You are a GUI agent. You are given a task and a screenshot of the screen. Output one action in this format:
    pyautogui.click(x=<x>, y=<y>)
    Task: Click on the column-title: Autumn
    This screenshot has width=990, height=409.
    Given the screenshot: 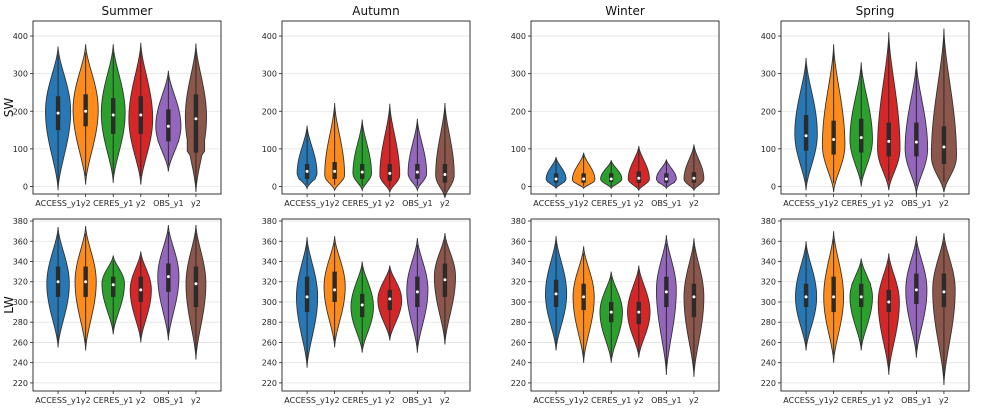 What is the action you would take?
    pyautogui.click(x=375, y=11)
    